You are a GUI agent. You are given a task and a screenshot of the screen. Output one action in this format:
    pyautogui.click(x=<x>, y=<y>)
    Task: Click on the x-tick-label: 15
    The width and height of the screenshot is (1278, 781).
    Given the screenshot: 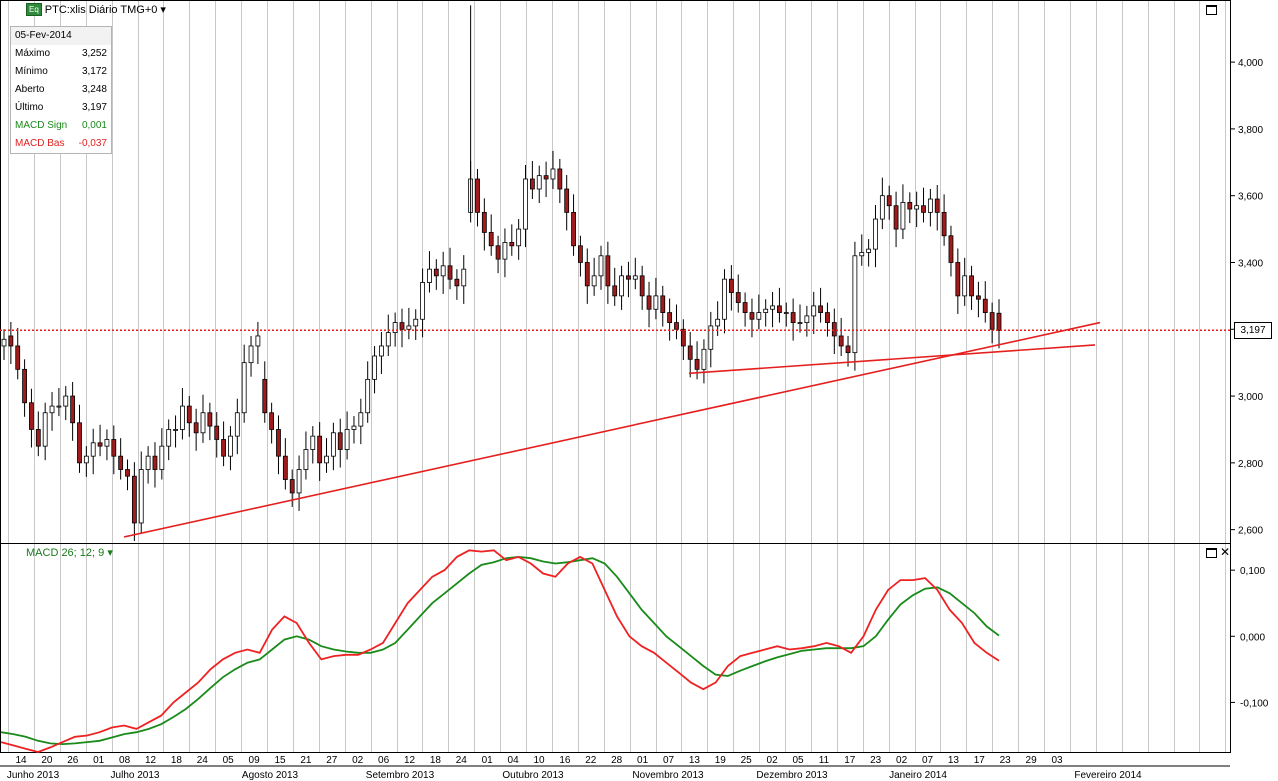 What is the action you would take?
    pyautogui.click(x=280, y=760)
    